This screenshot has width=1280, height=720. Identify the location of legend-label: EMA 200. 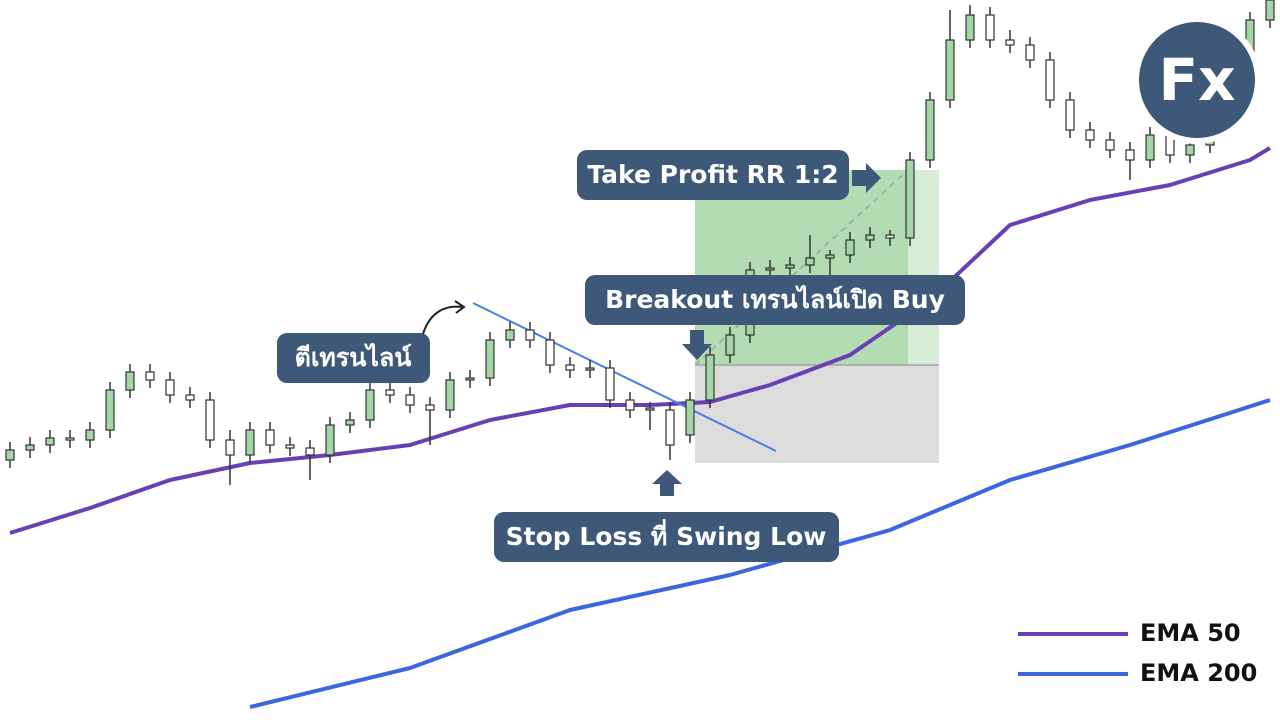
(1198, 673).